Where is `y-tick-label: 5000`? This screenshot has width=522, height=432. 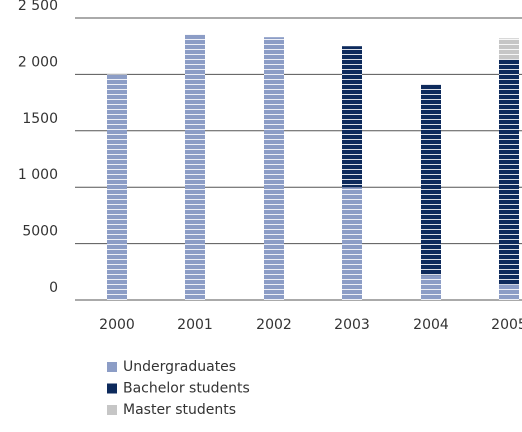
y-tick-label: 5000 is located at coordinates (40, 232).